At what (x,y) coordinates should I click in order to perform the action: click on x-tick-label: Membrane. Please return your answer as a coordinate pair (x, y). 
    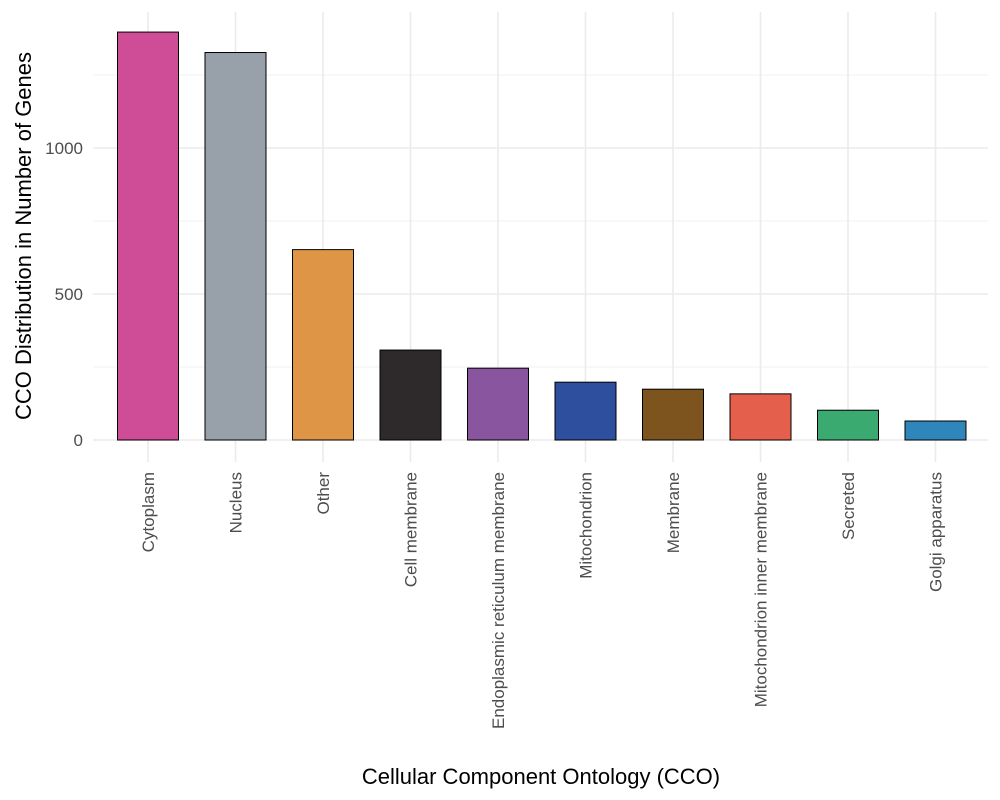
    Looking at the image, I should click on (673, 512).